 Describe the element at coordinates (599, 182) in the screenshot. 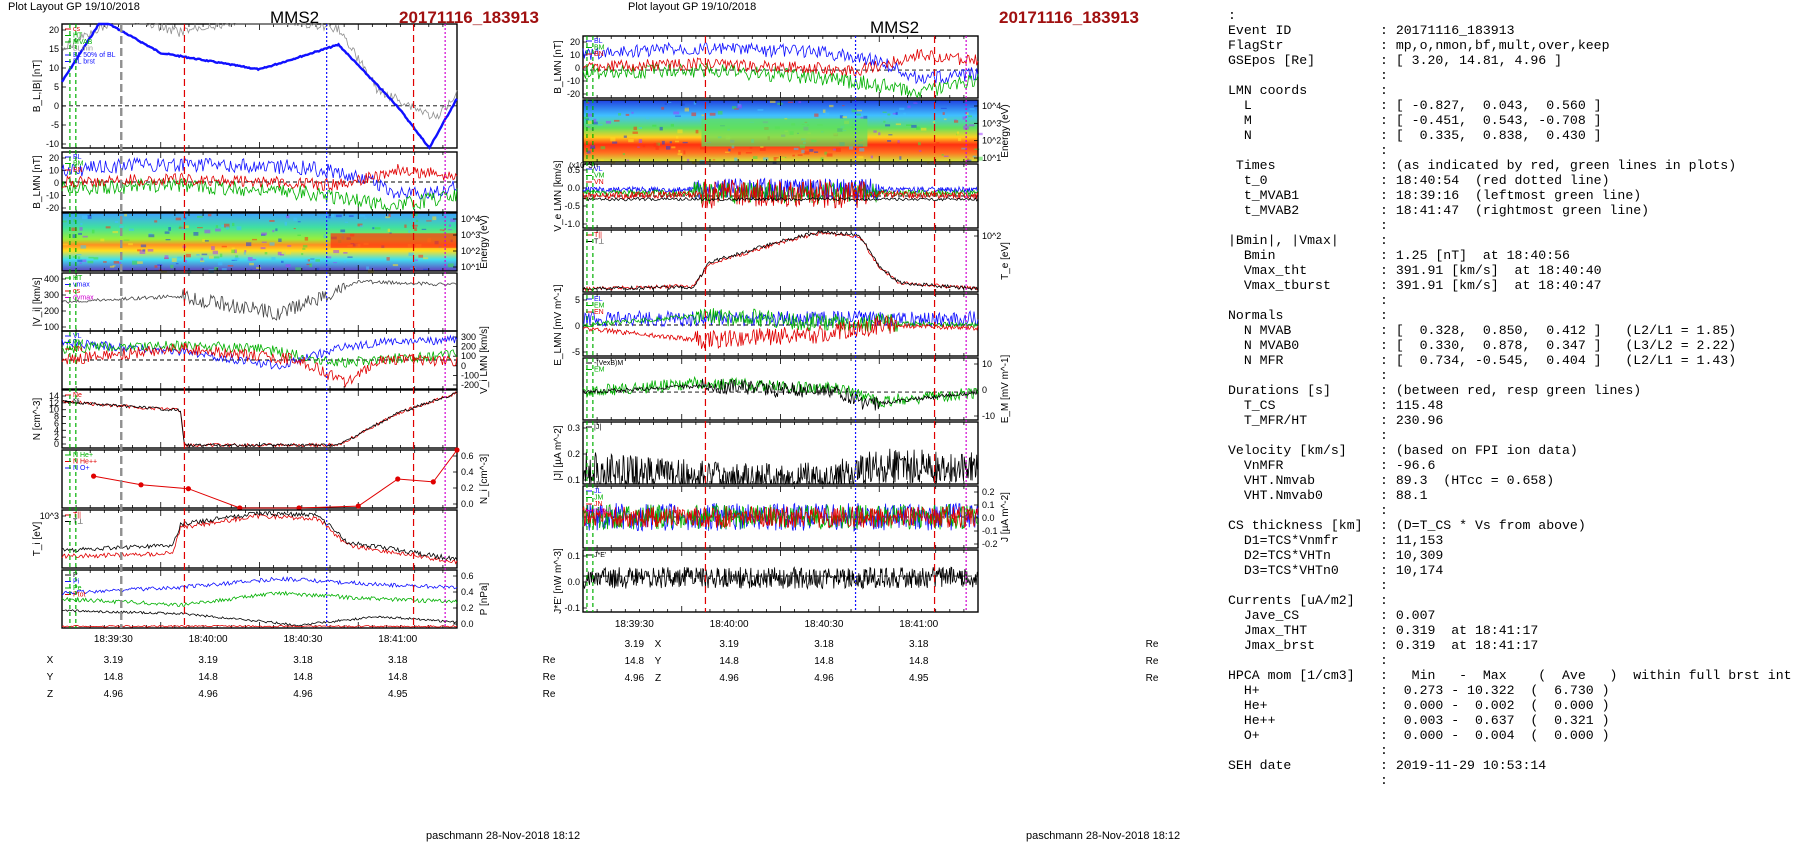

I see `legend-entry: VN` at that location.